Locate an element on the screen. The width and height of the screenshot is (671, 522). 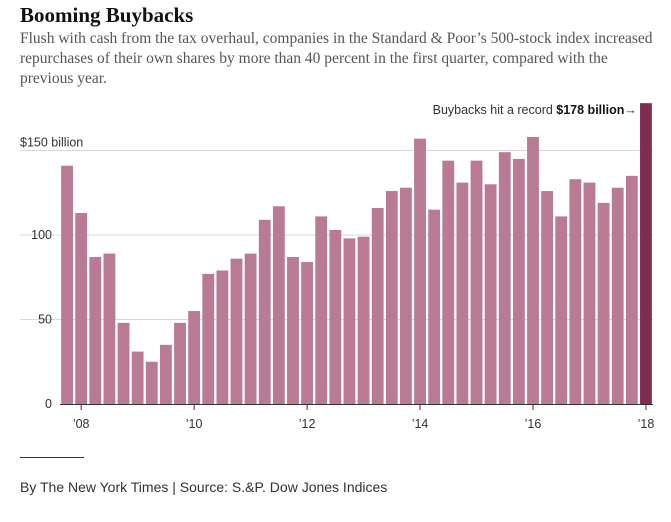
record-annotation: Buybacks hit a record $178 billion→ is located at coordinates (535, 110).